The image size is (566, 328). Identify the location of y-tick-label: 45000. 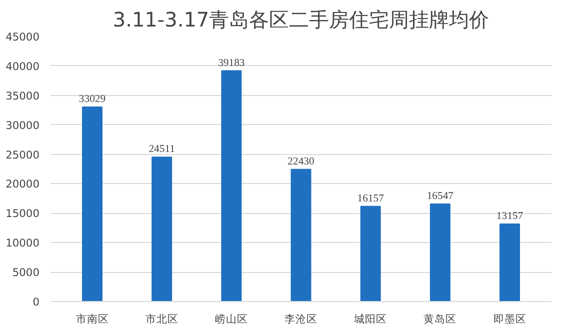
(23, 37).